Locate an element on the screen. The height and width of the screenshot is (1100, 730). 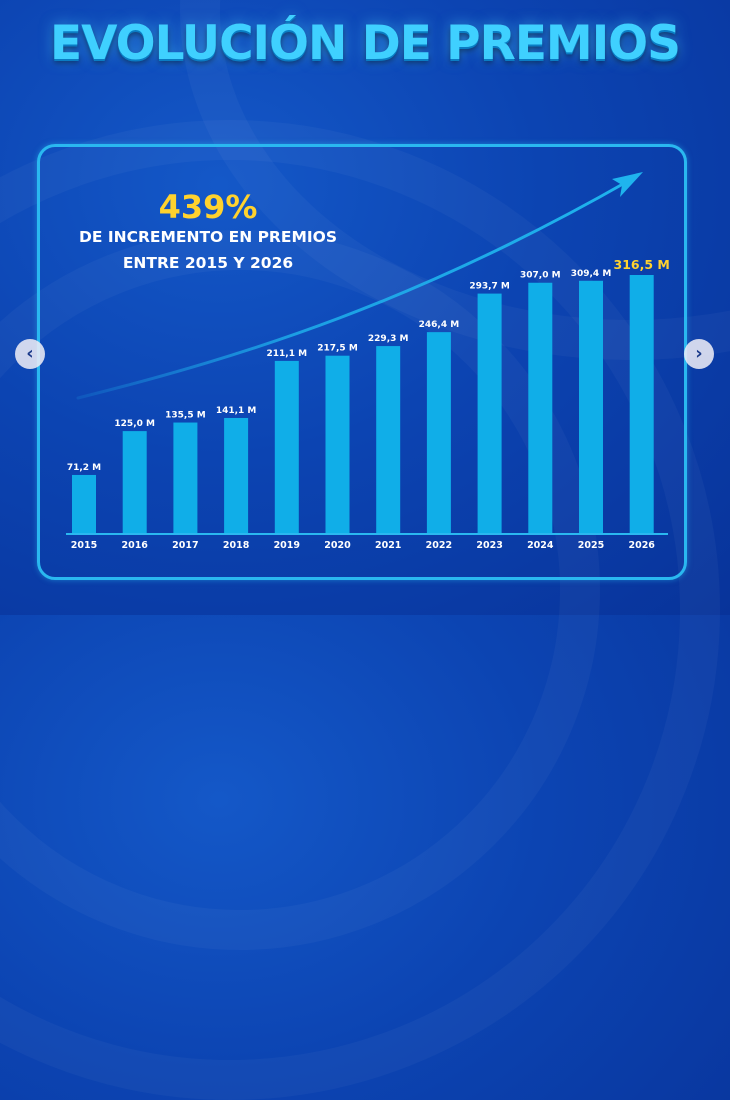
bar-2026 is located at coordinates (641, 404).